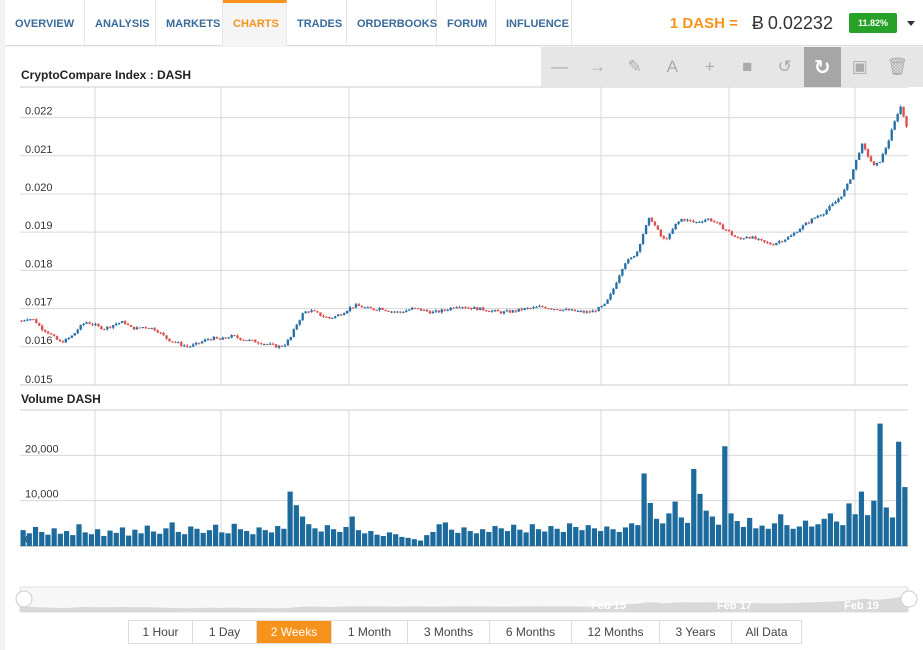  What do you see at coordinates (911, 23) in the screenshot?
I see `chevron-down-icon` at bounding box center [911, 23].